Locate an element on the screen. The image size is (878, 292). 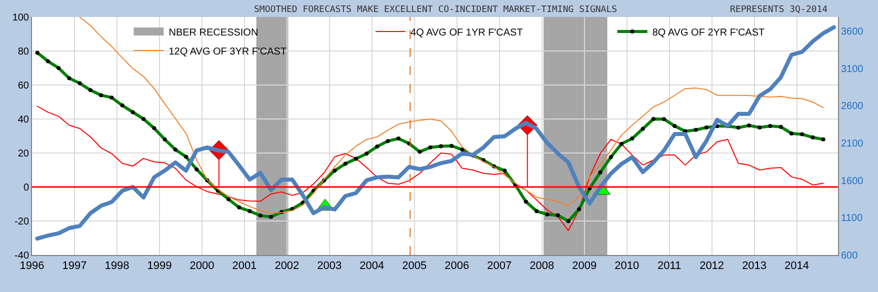
x-tick-label: 2008 is located at coordinates (542, 266).